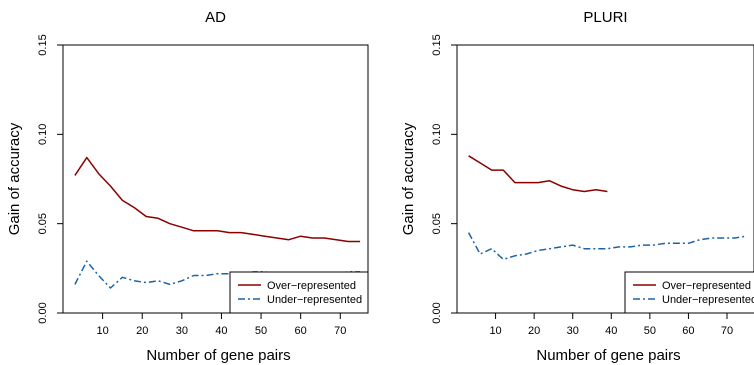 The image size is (754, 365). Describe the element at coordinates (605, 17) in the screenshot. I see `chart-title: PLURI` at that location.